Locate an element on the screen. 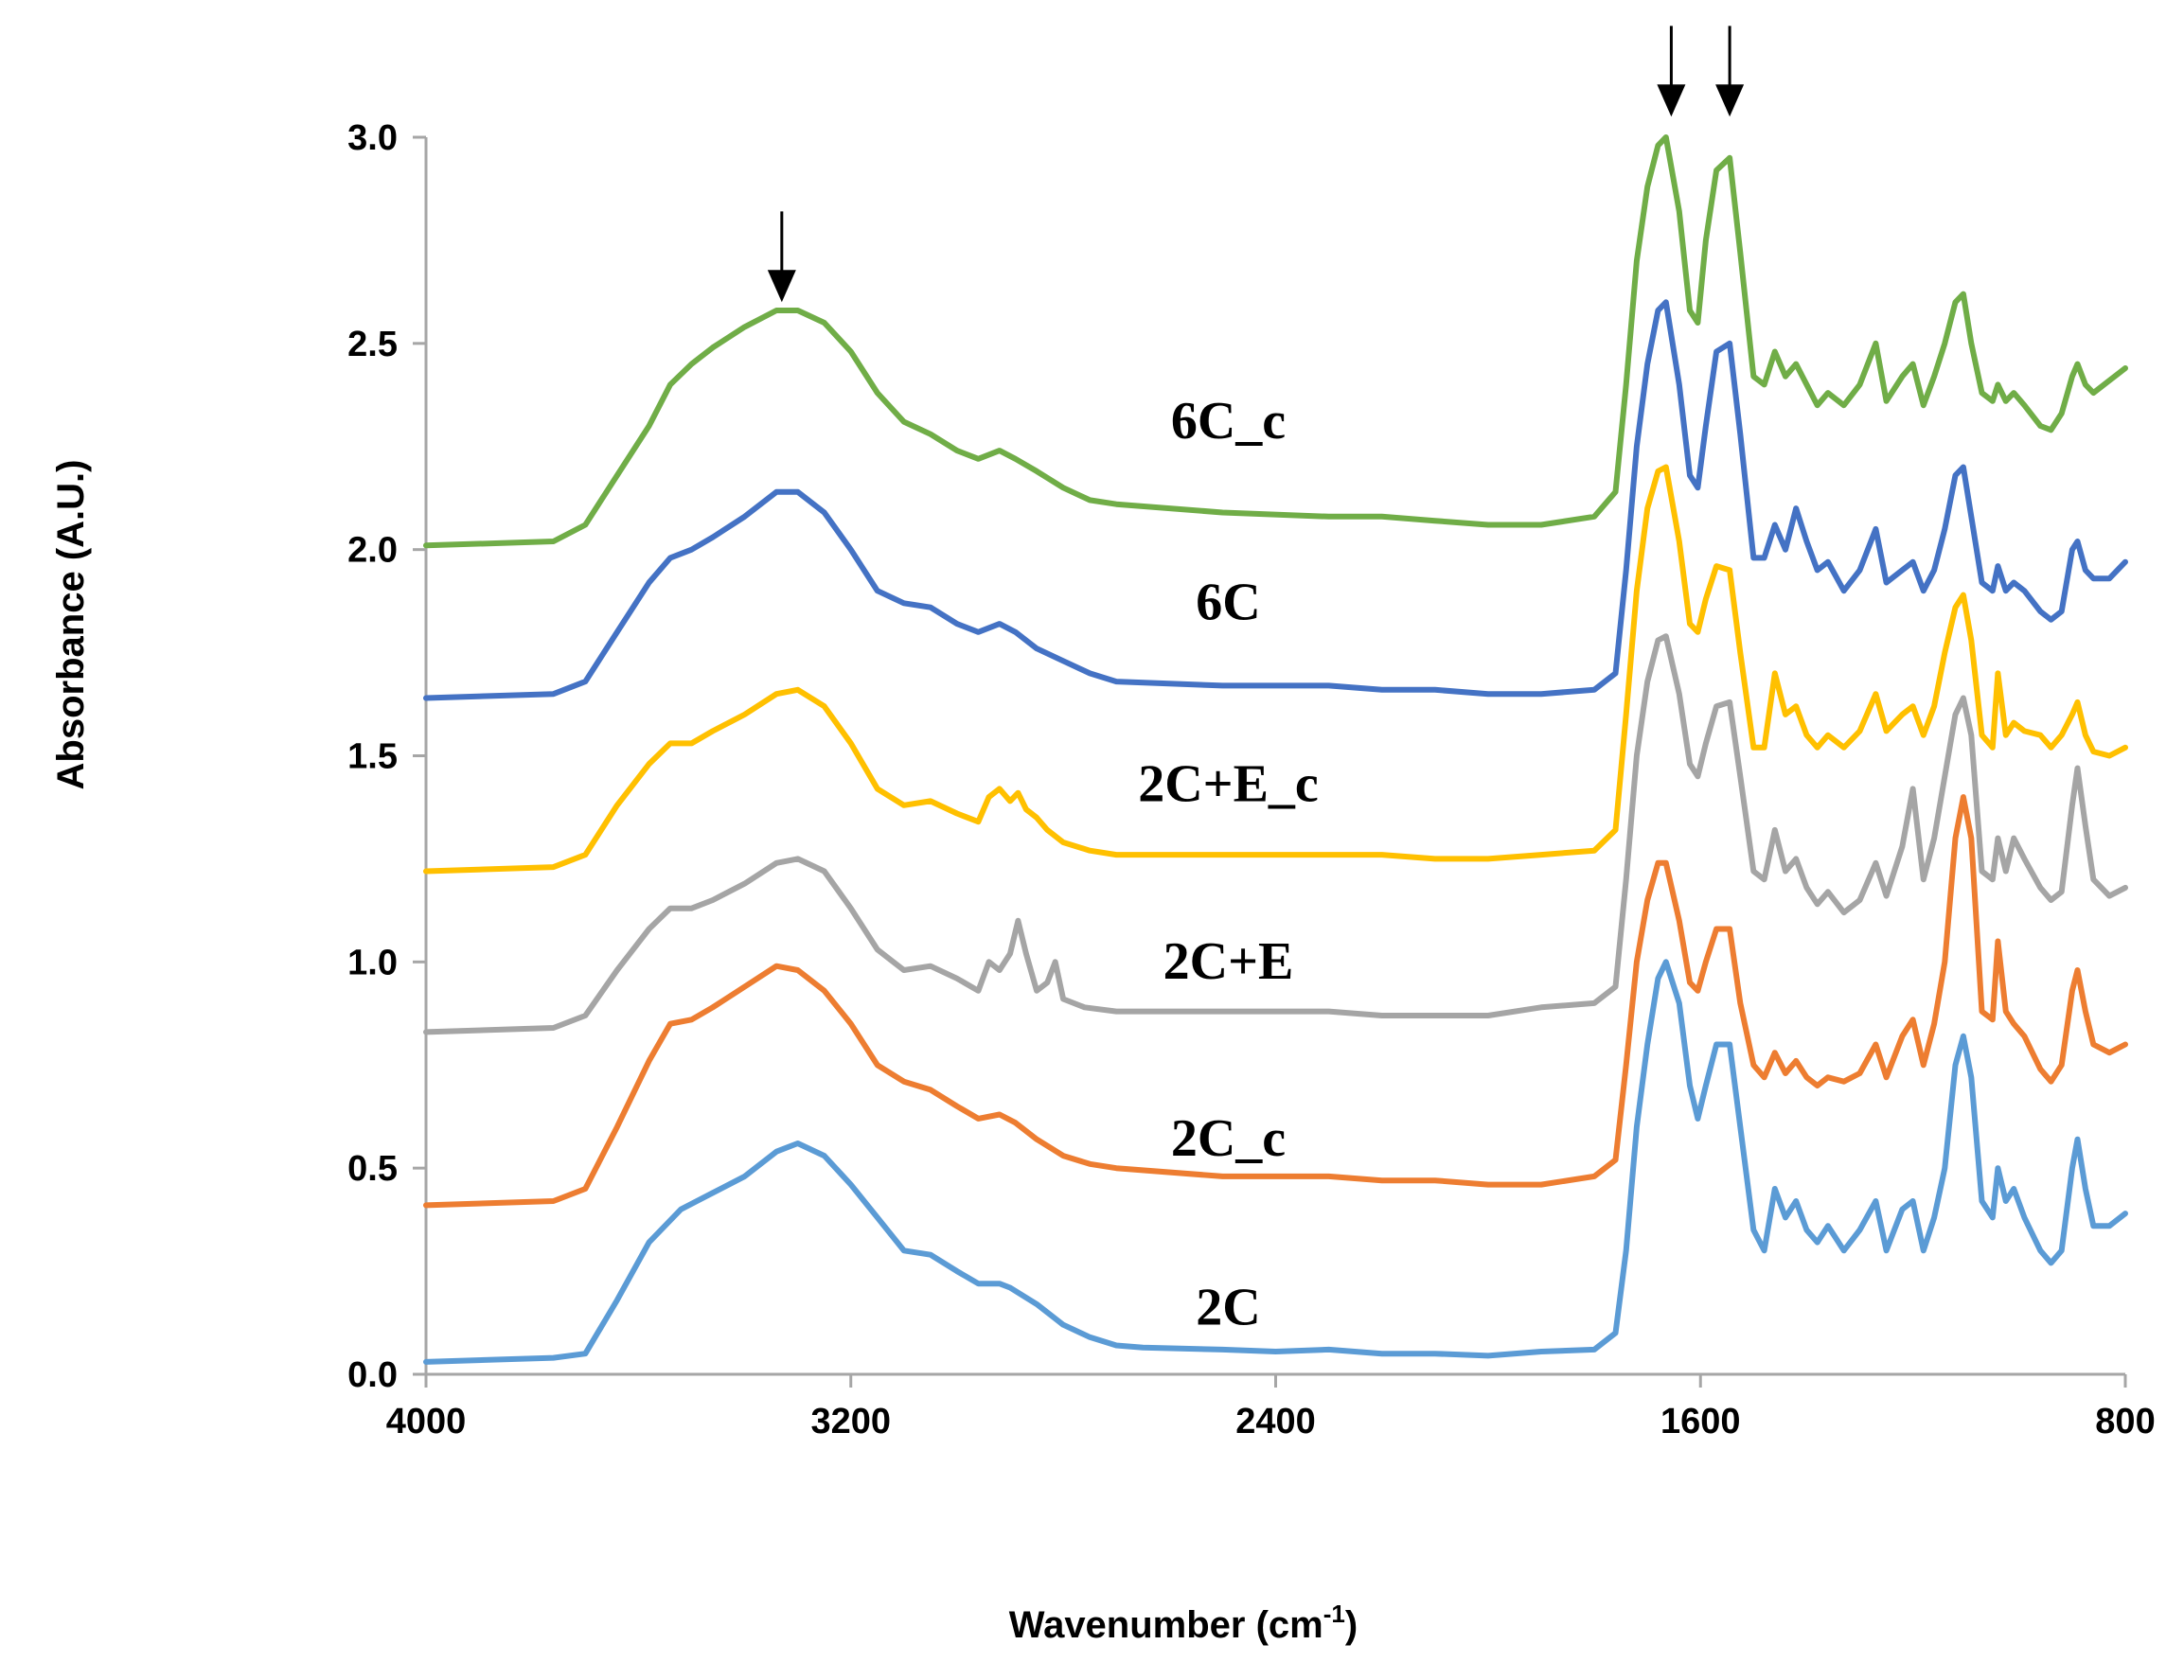 The height and width of the screenshot is (1680, 2184). peak-arrows is located at coordinates (1256, 164).